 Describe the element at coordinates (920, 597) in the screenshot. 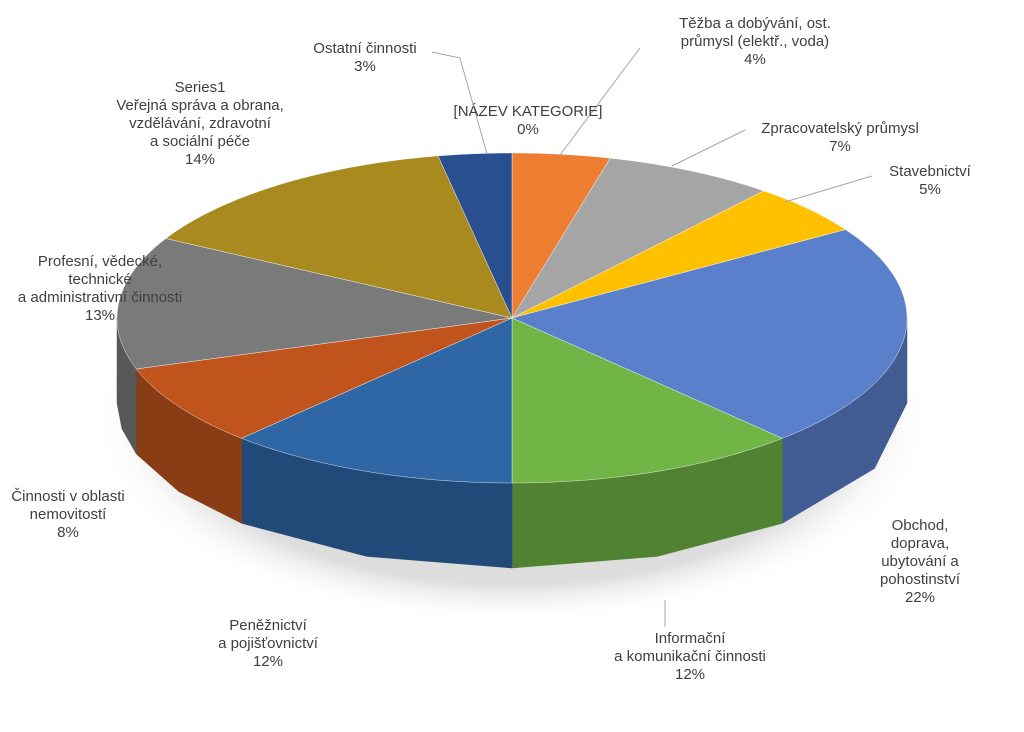

I see `value-label: 22%` at that location.